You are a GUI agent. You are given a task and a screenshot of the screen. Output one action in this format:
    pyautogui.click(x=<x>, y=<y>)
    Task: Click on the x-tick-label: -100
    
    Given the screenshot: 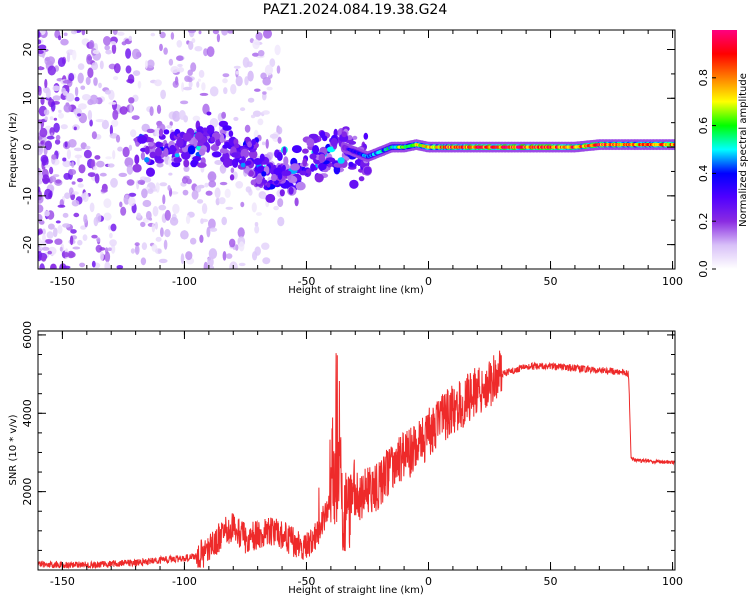 What is the action you would take?
    pyautogui.click(x=184, y=581)
    